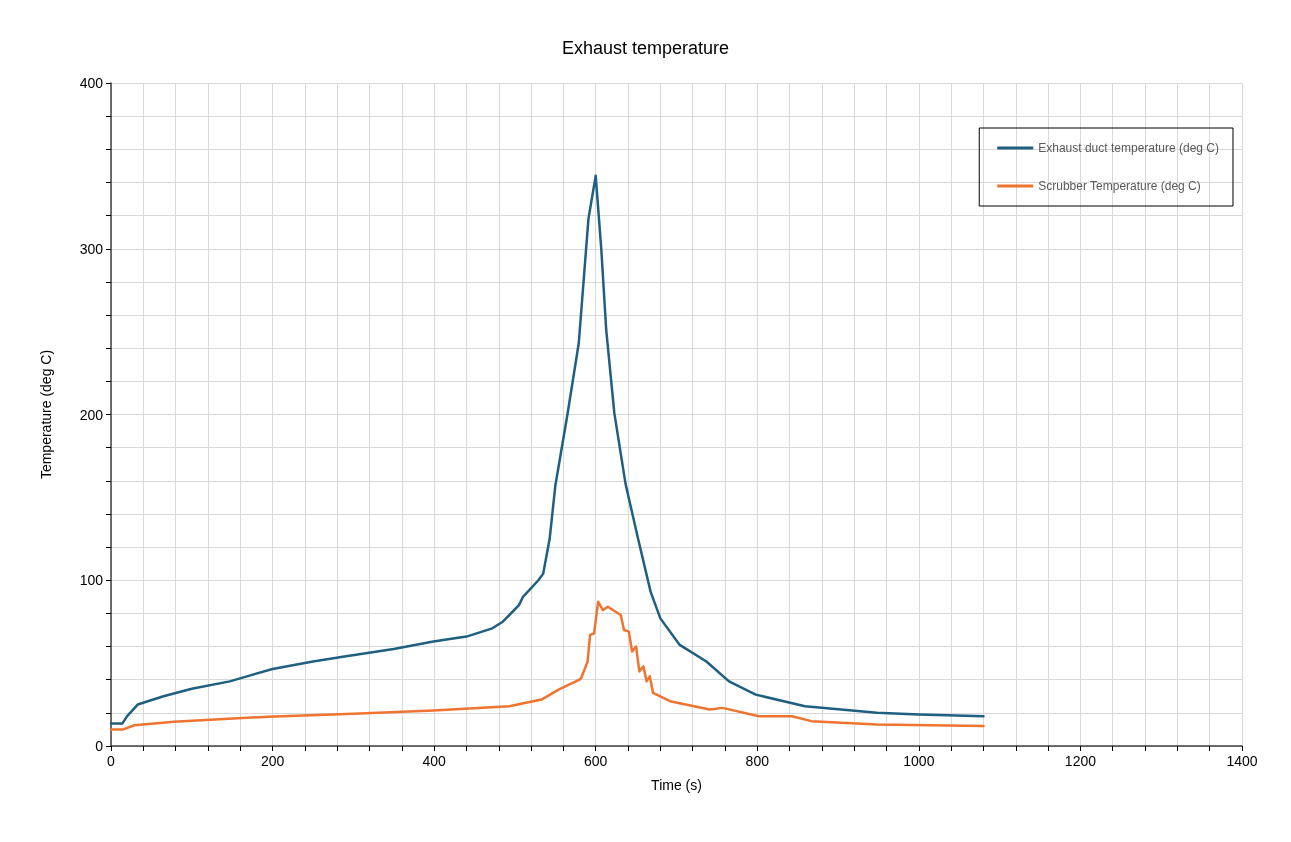 The height and width of the screenshot is (842, 1291). Describe the element at coordinates (1129, 148) in the screenshot. I see `legend-label: Exhaust duct temperature (deg C)` at that location.